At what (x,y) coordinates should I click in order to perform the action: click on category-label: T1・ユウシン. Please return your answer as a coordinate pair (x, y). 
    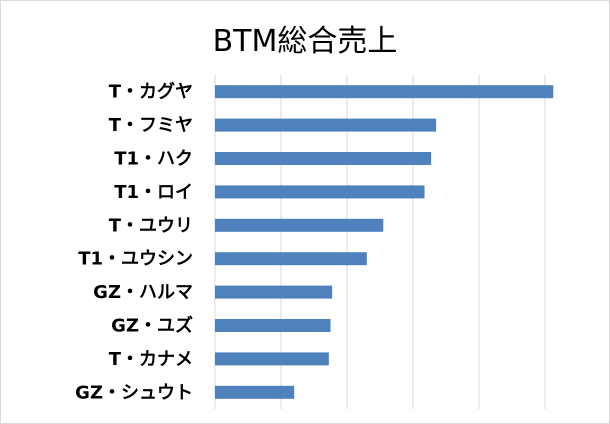
    Looking at the image, I should click on (135, 259).